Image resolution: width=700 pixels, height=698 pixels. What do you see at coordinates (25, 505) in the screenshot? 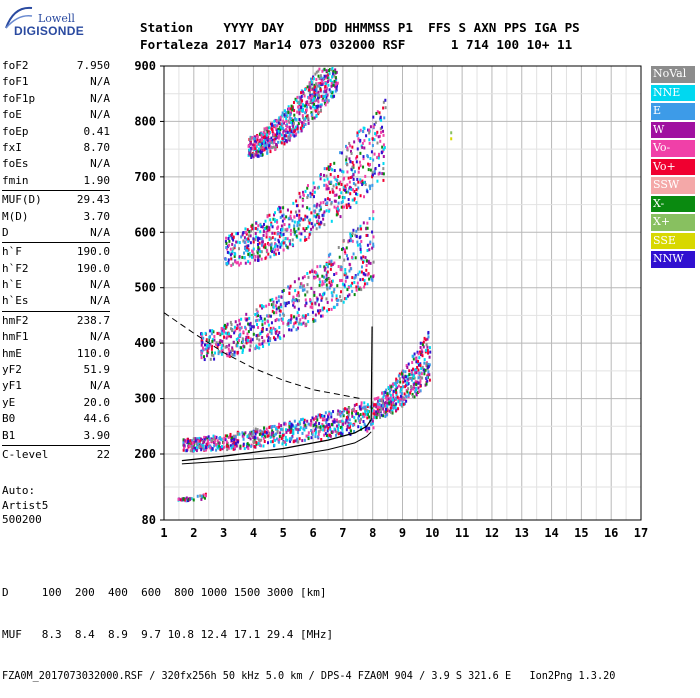
I see `auto-program: Artist5` at bounding box center [25, 505].